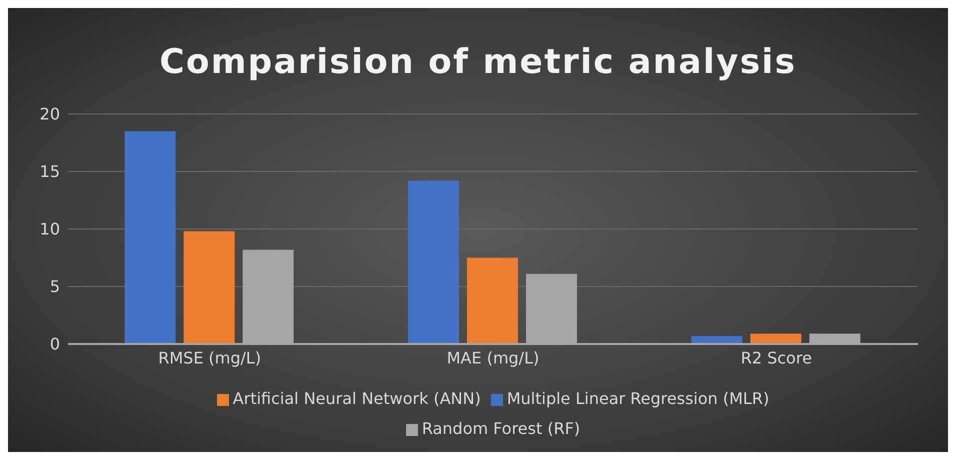 This screenshot has height=460, width=956. I want to click on y-tick-label: 10, so click(50, 229).